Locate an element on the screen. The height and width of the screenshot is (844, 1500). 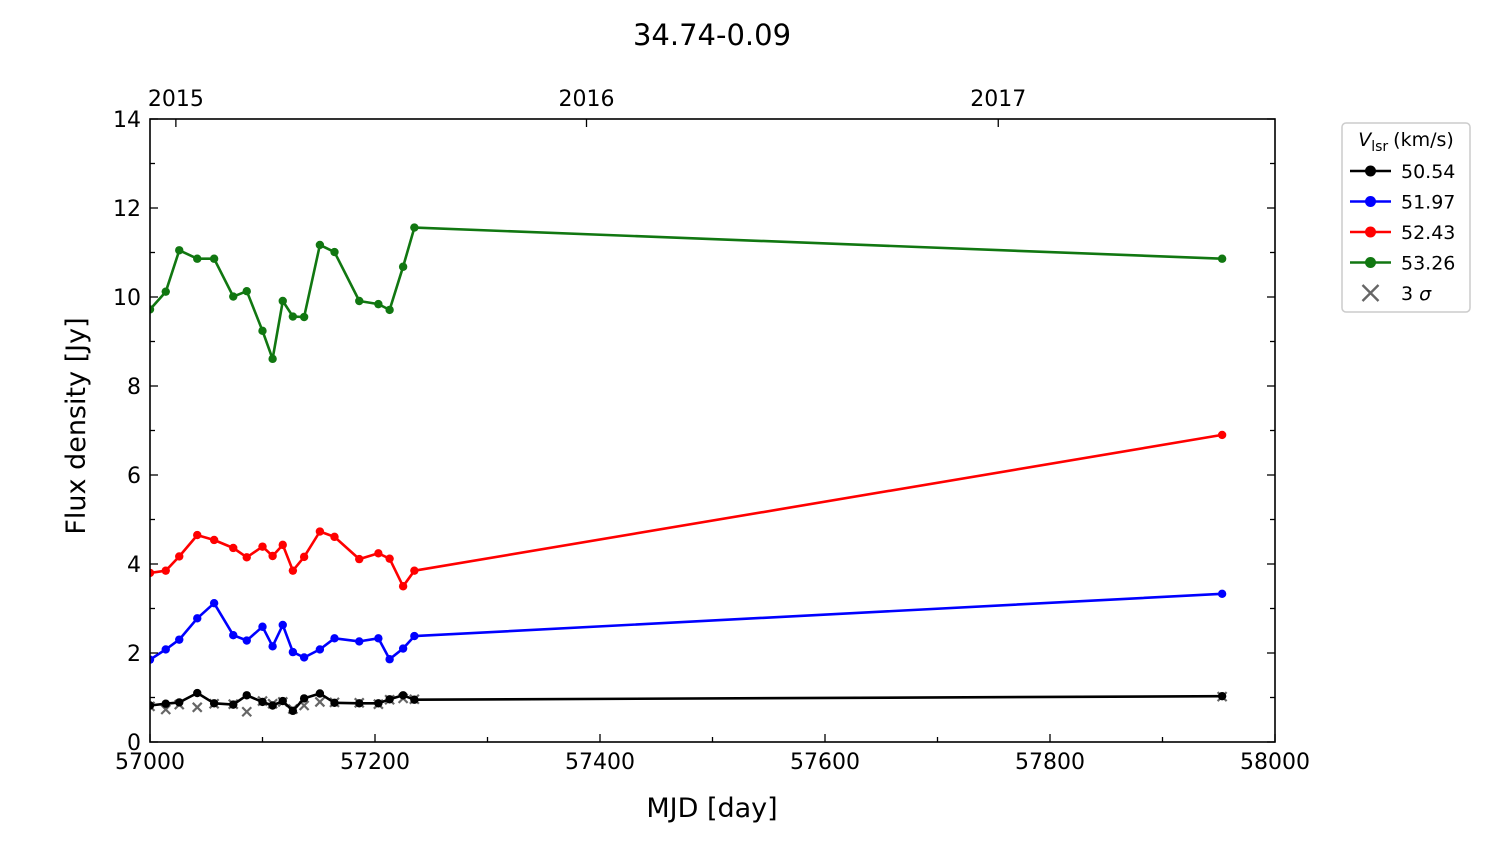
legend-entry-53.26: 53.26 is located at coordinates (1402, 264).